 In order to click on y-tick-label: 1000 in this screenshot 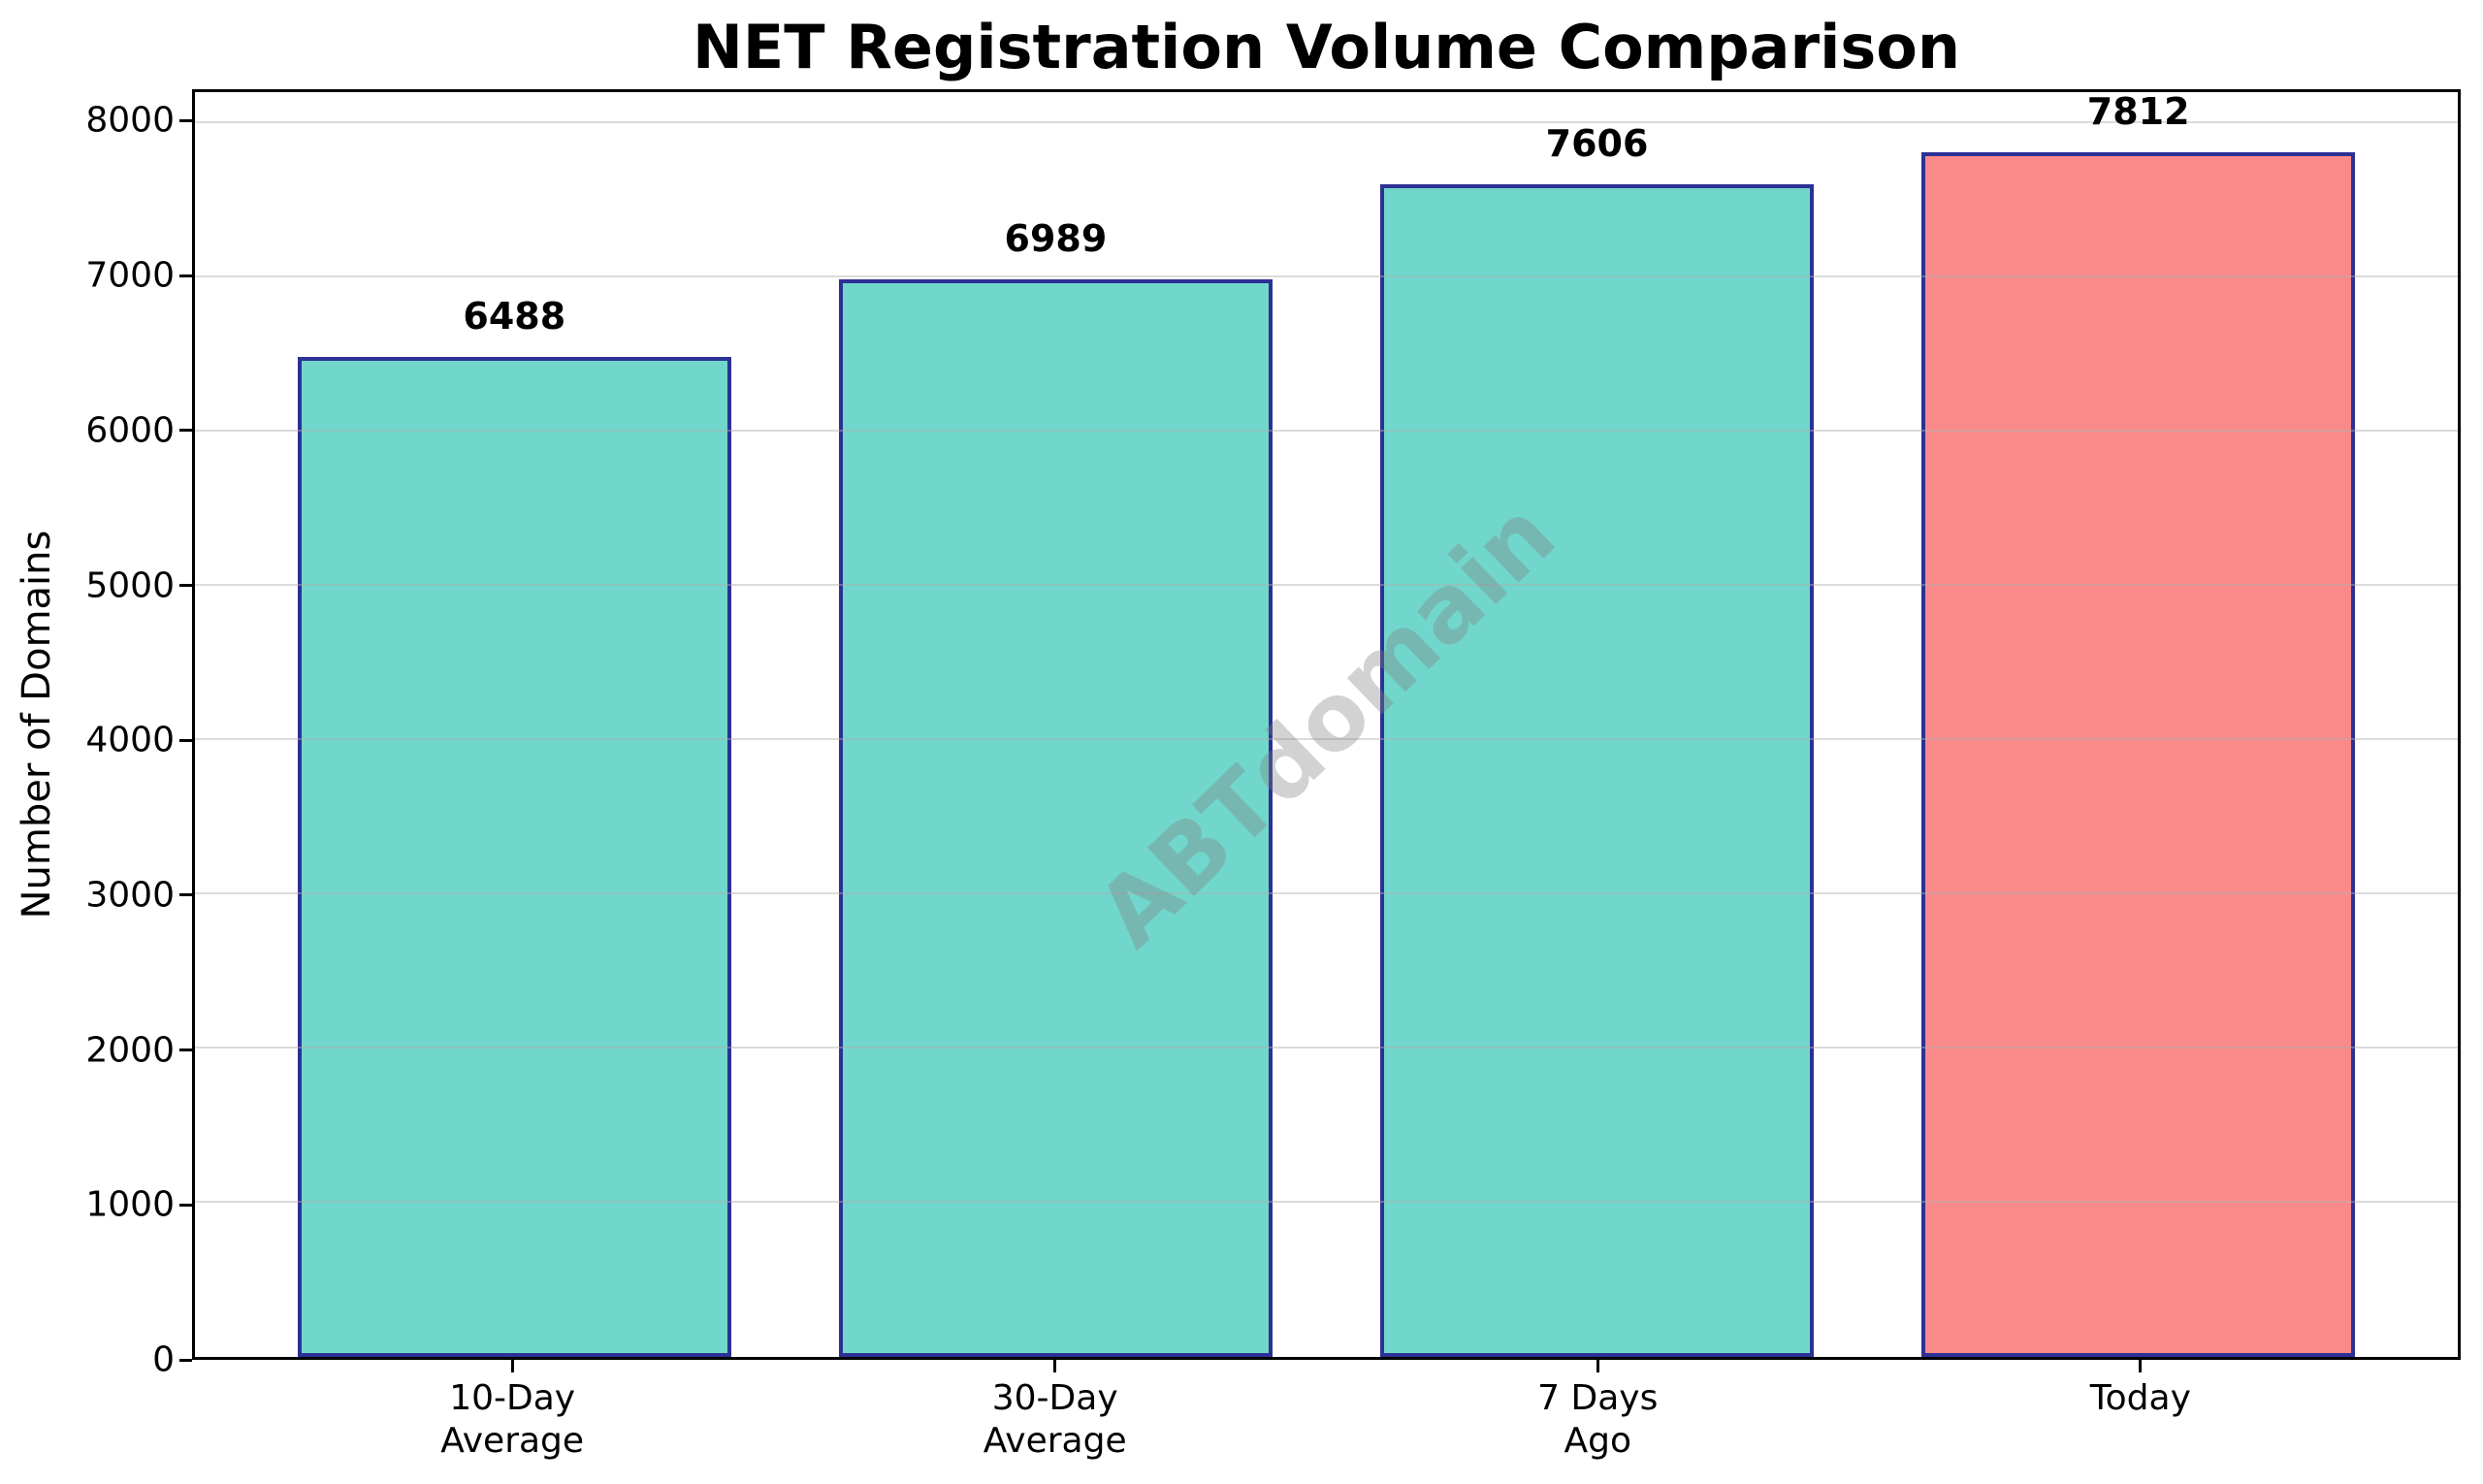, I will do `click(130, 1204)`.